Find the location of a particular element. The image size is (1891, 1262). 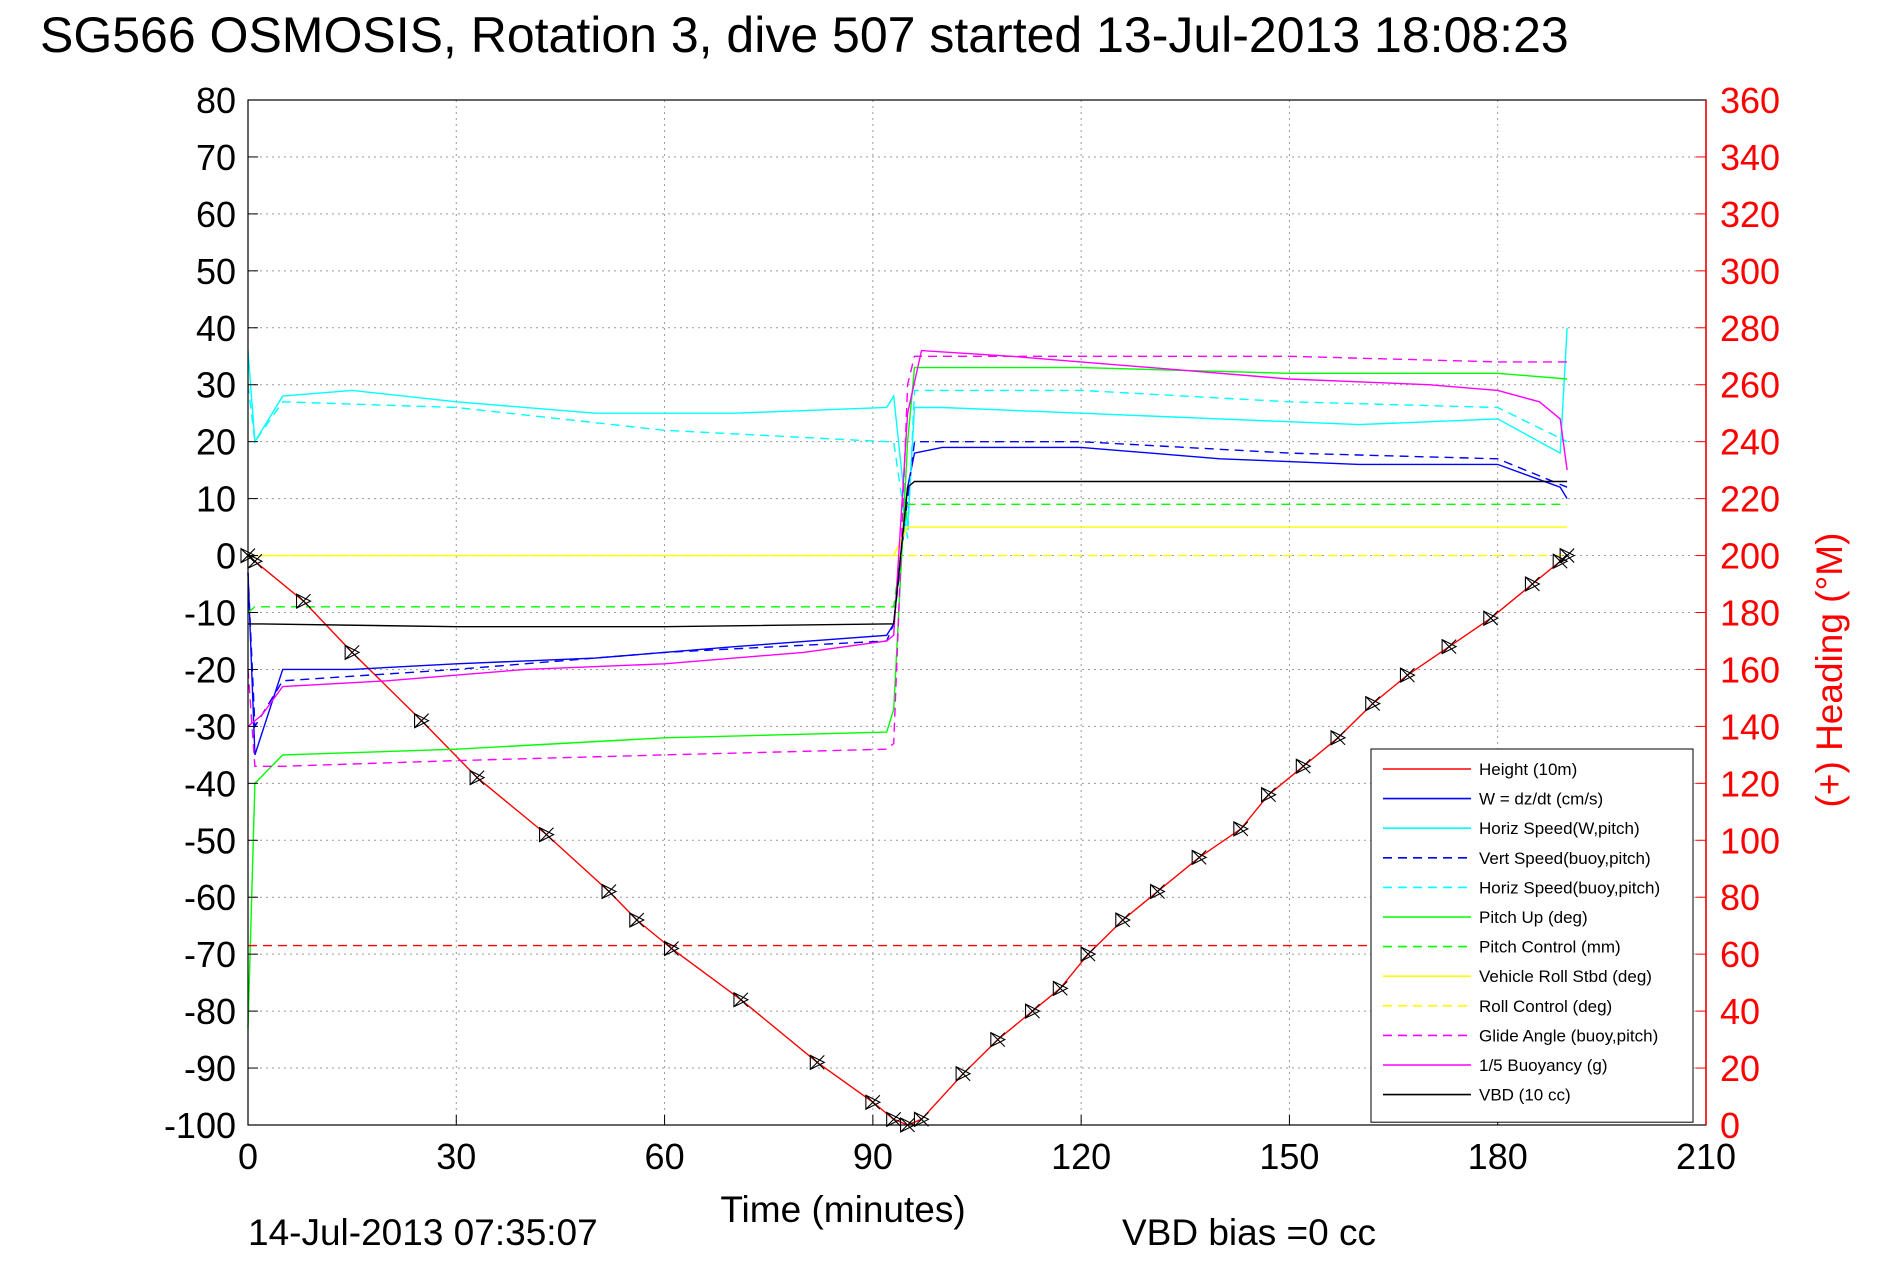

right-tick-label: 0 is located at coordinates (1730, 1125).